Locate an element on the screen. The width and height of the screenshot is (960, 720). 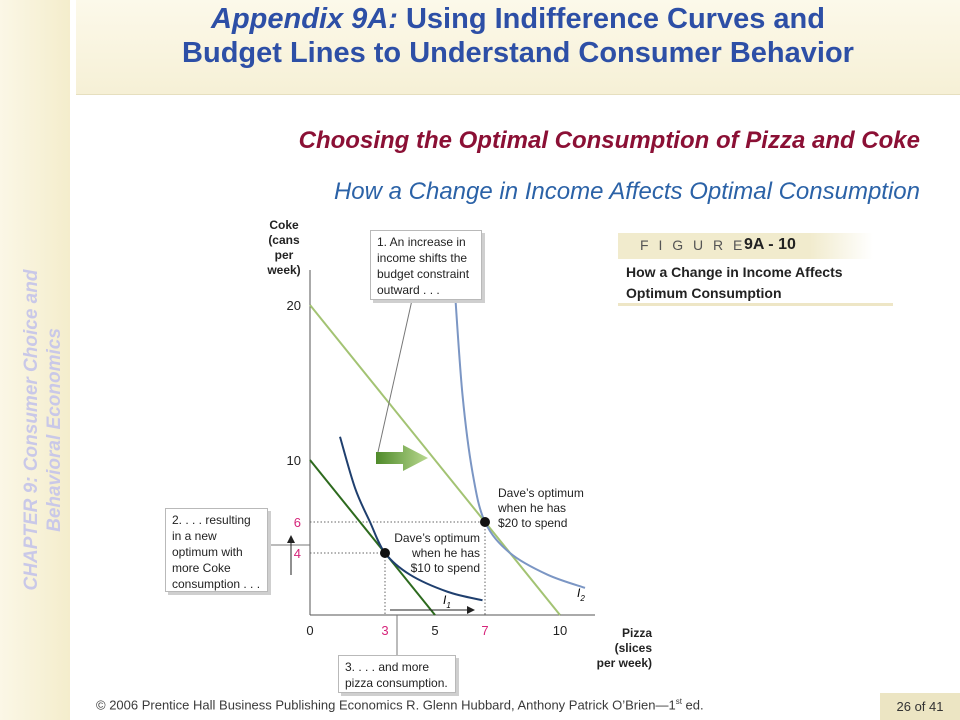
optimum-label-line: $20 to spend is located at coordinates (533, 523).